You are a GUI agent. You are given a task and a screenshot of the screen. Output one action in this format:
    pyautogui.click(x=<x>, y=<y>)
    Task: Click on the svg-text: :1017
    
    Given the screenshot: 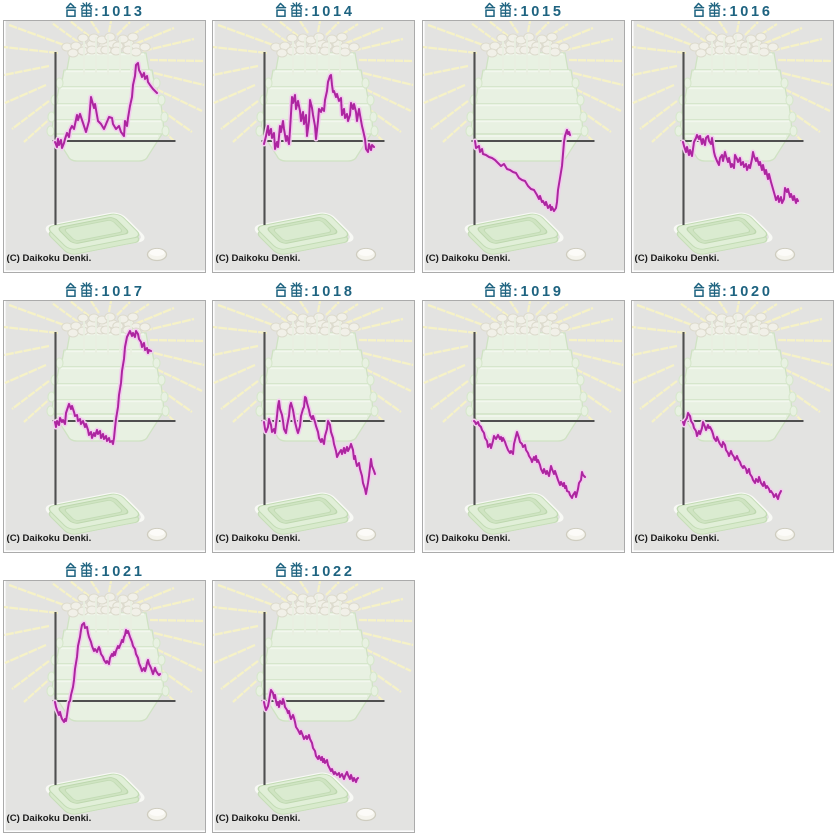 What is the action you would take?
    pyautogui.click(x=119, y=291)
    